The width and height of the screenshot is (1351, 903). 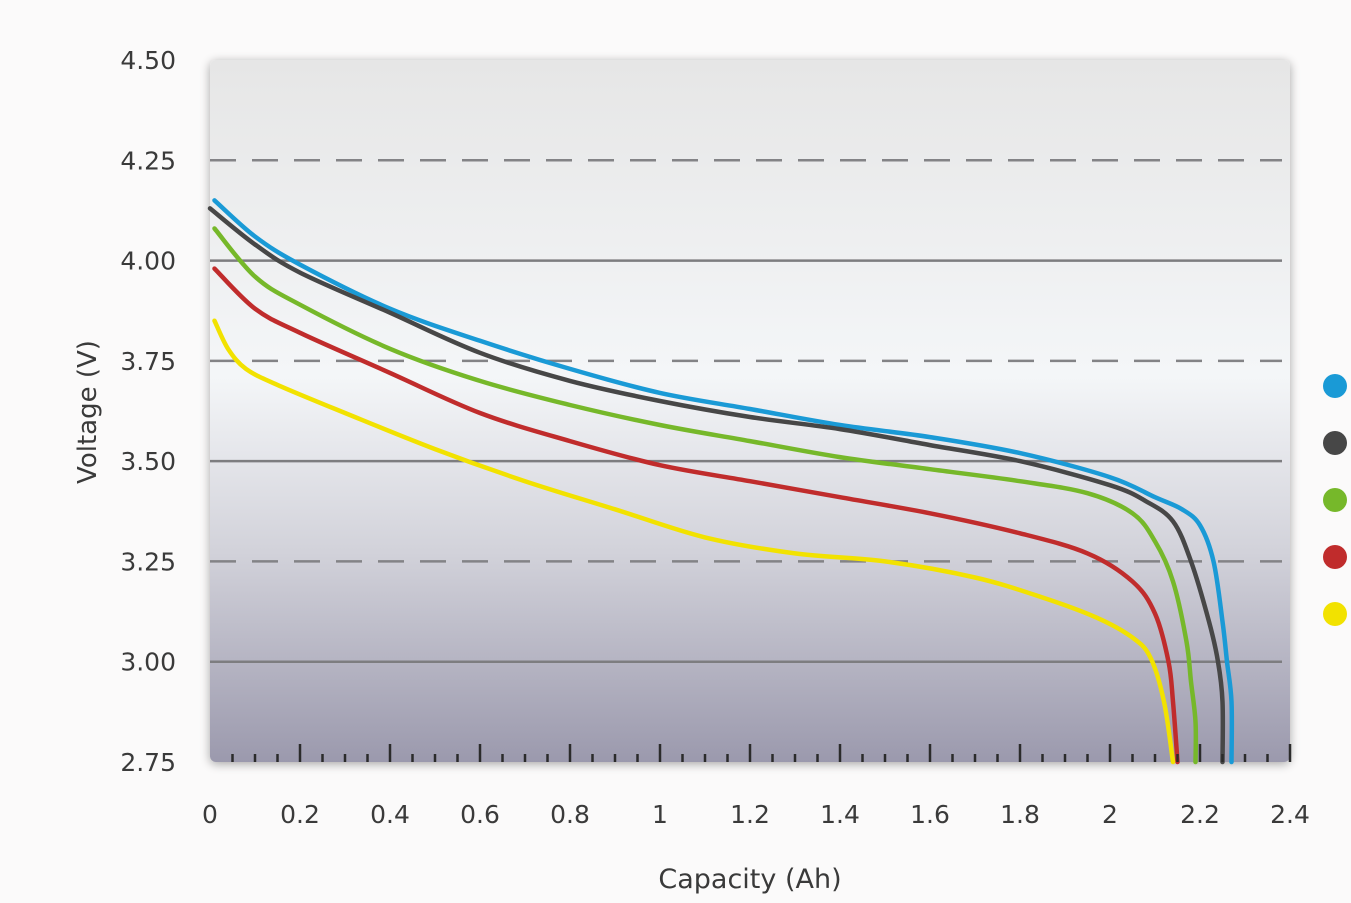 I want to click on y-axis-label: Voltage (V), so click(x=88, y=412).